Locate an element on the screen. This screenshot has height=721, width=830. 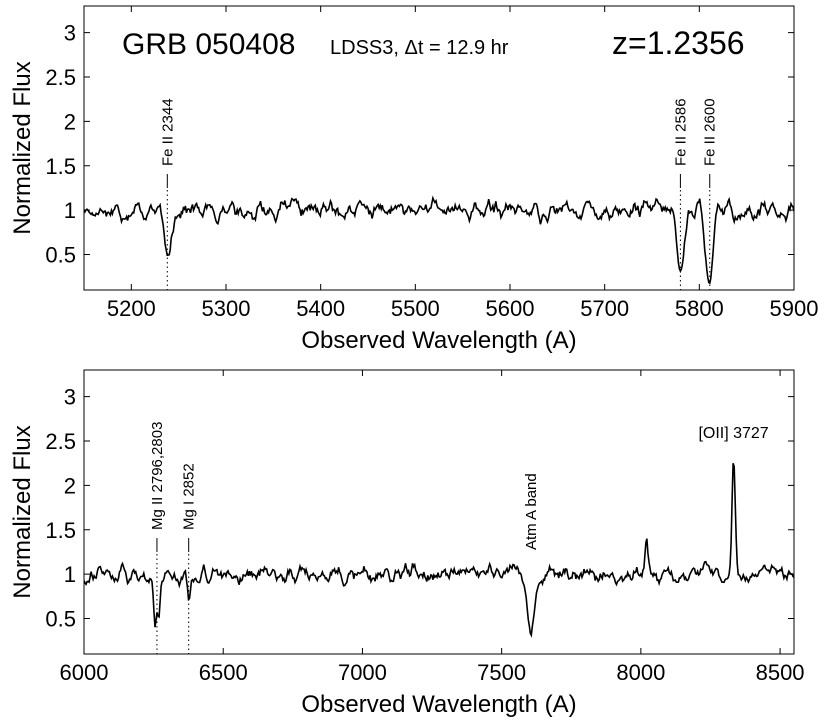
bottom-x-tick-label: 6000 is located at coordinates (84, 672).